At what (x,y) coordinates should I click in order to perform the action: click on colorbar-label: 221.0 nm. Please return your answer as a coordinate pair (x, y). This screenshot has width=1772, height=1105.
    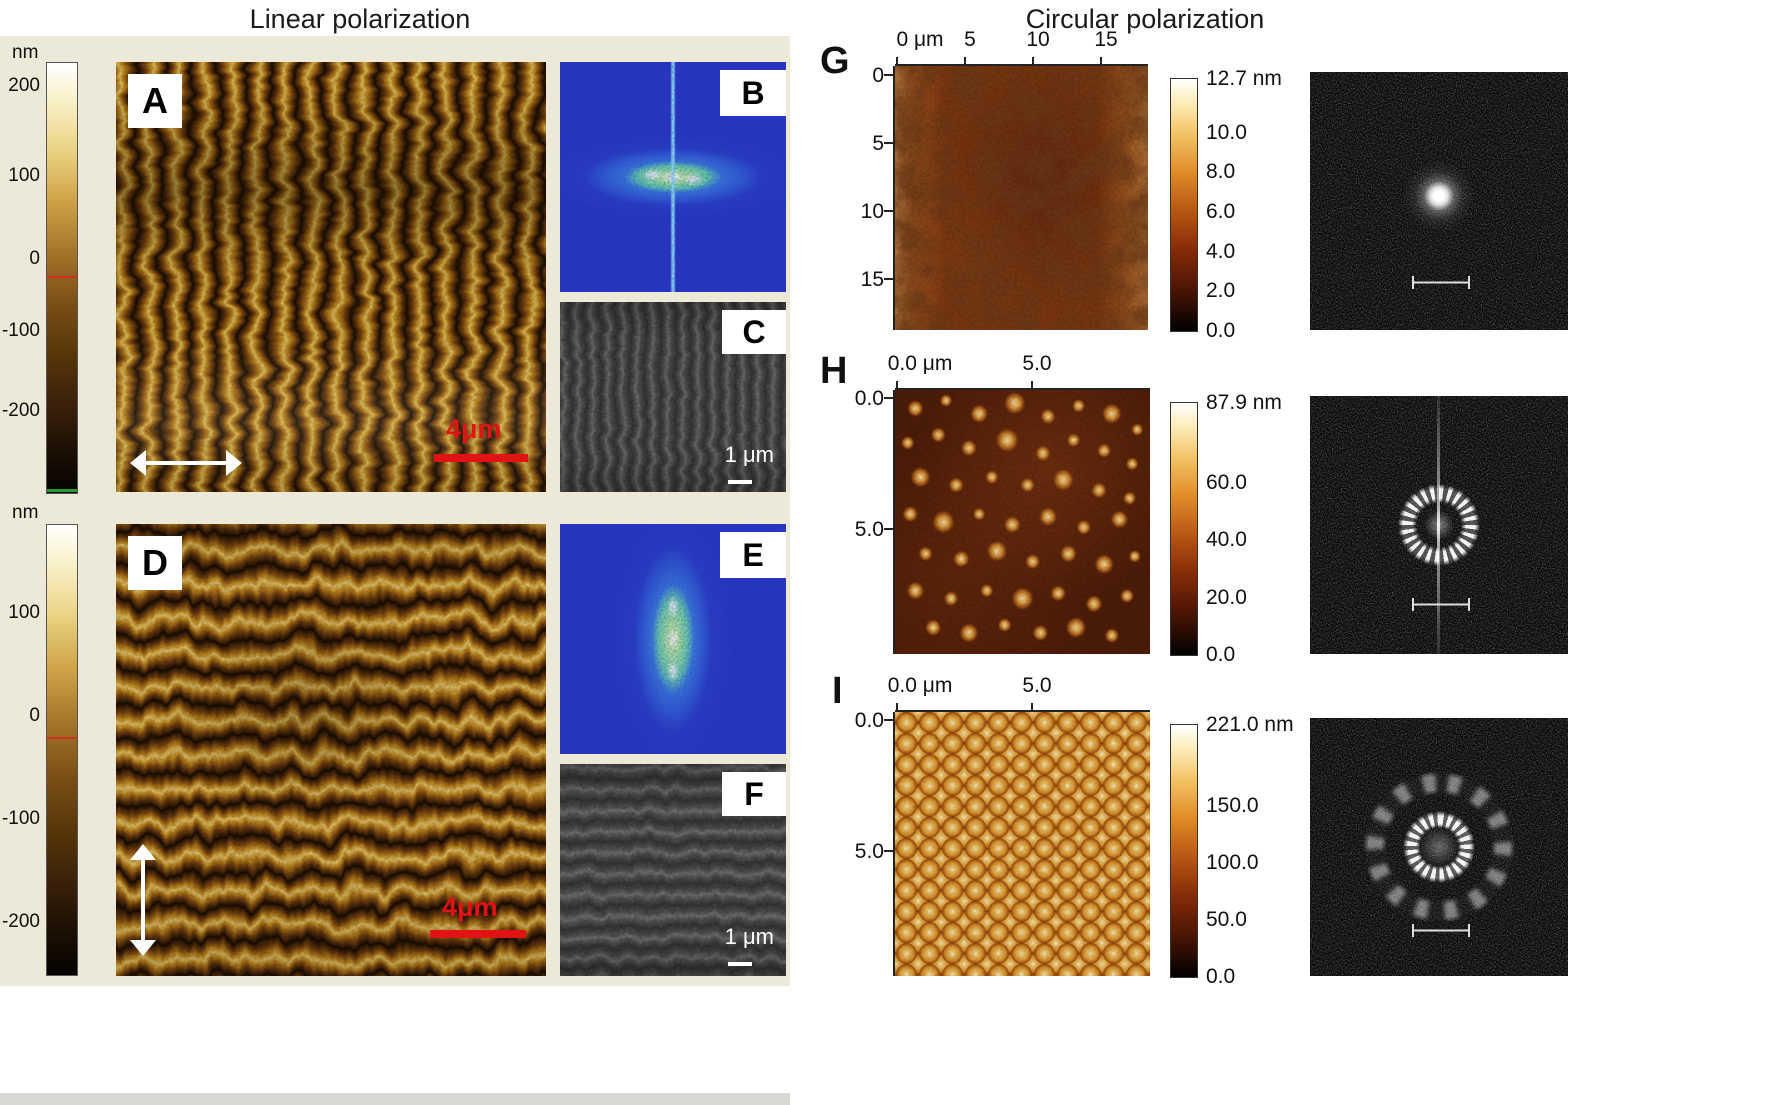
    Looking at the image, I should click on (1250, 724).